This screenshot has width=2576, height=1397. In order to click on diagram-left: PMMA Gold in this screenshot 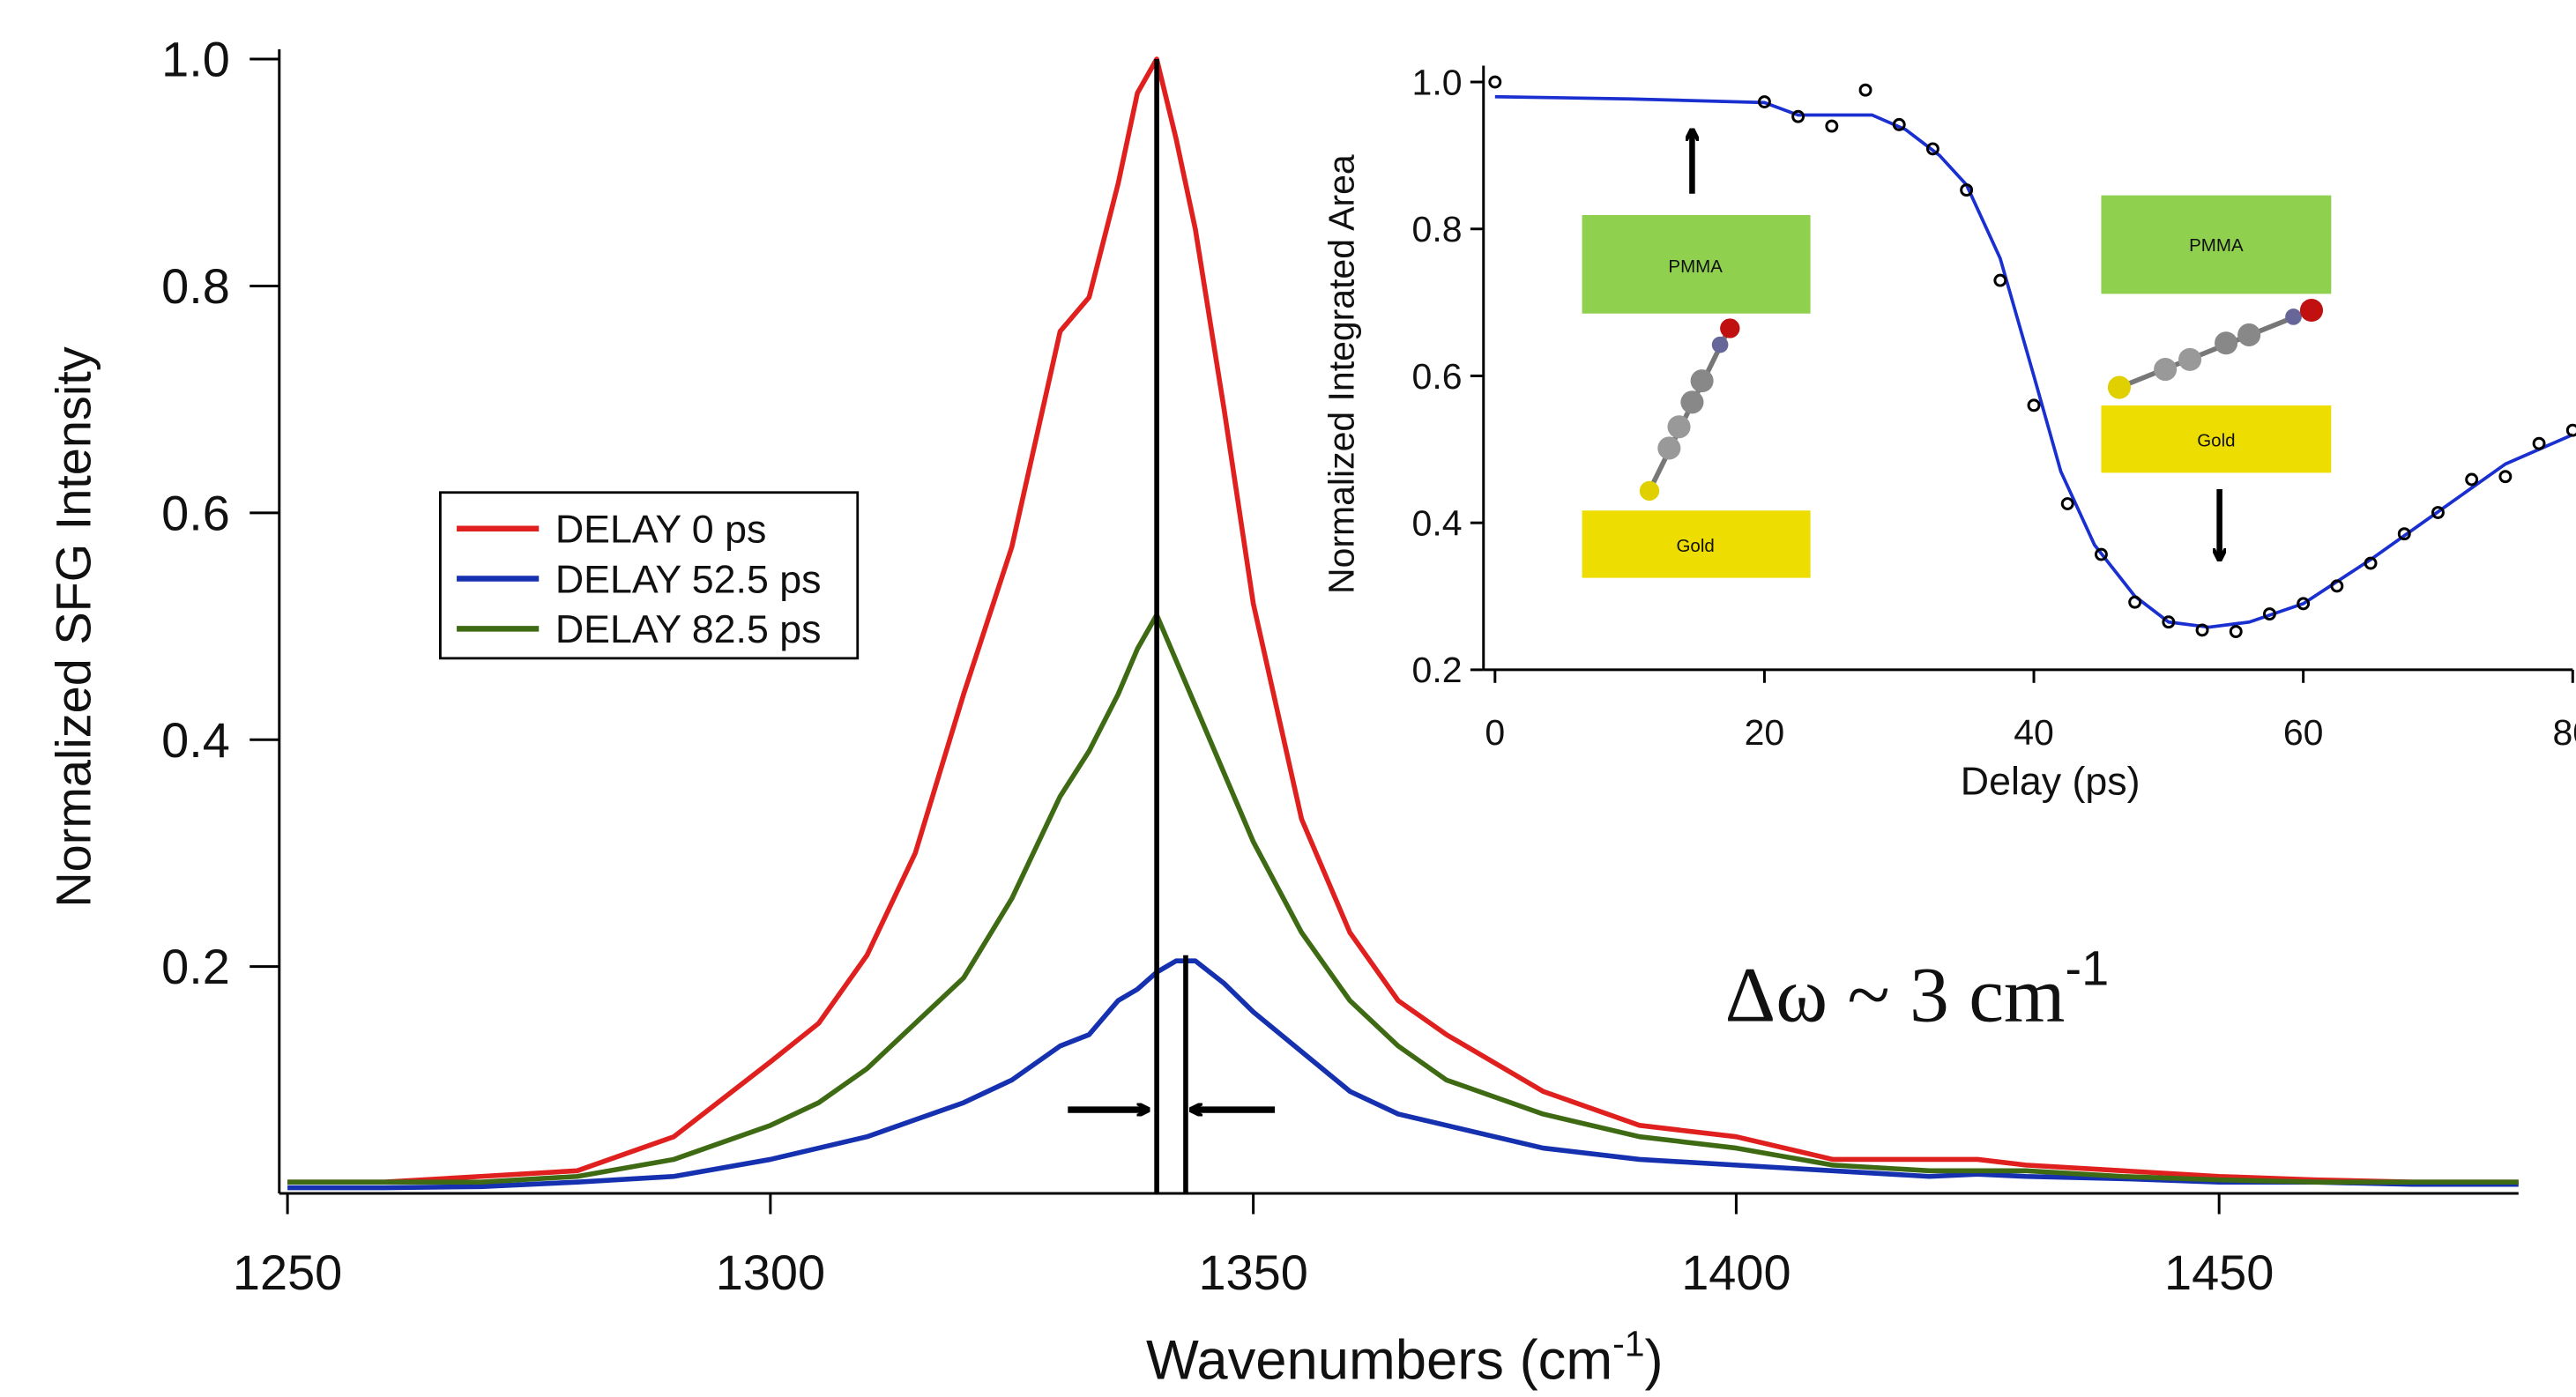, I will do `click(1696, 354)`.